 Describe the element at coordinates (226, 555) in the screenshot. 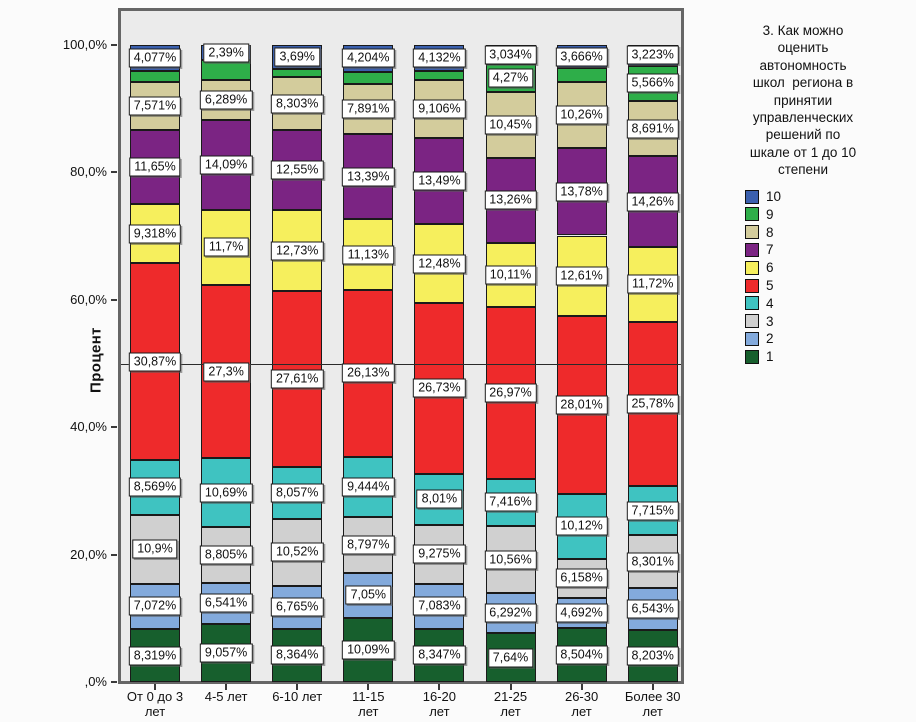

I see `value-label: 8,805%` at that location.